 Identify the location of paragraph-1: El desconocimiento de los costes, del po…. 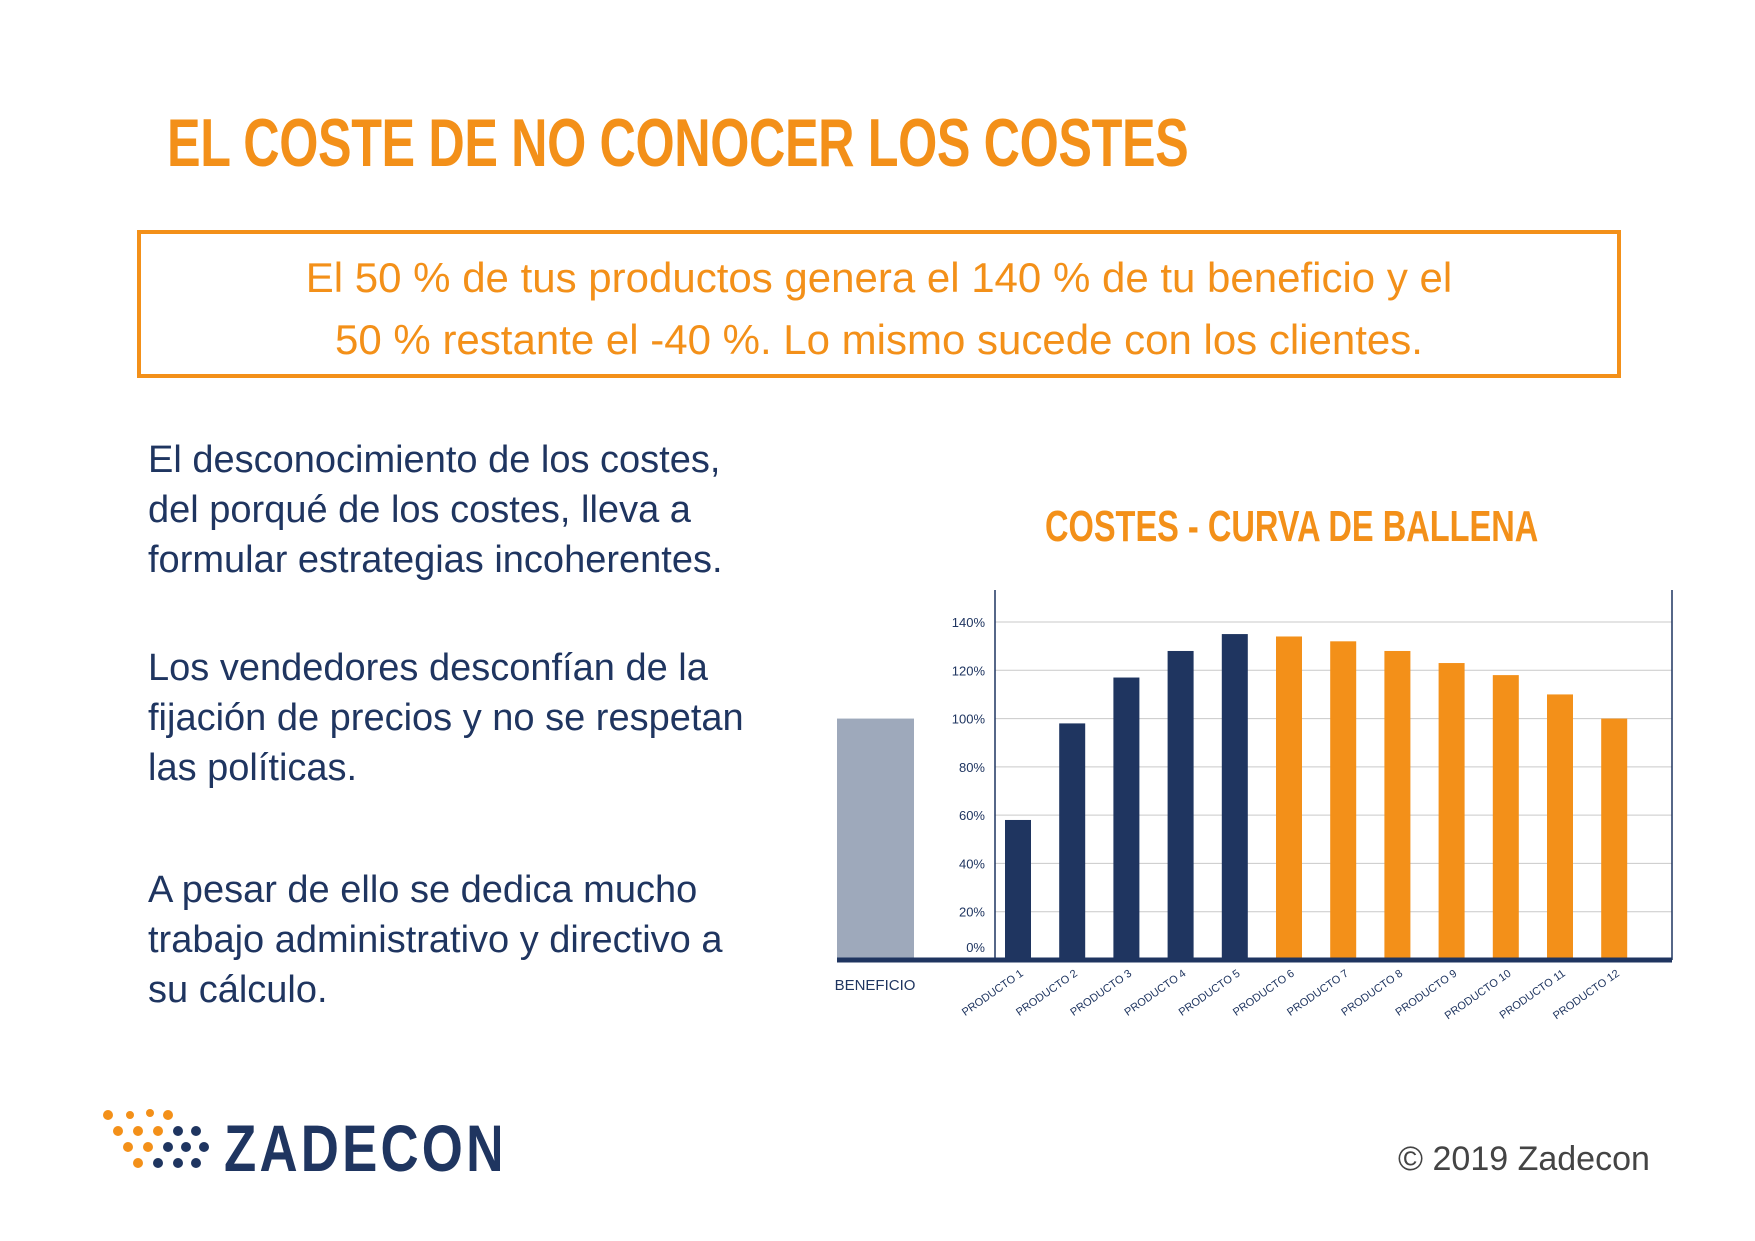
(435, 510).